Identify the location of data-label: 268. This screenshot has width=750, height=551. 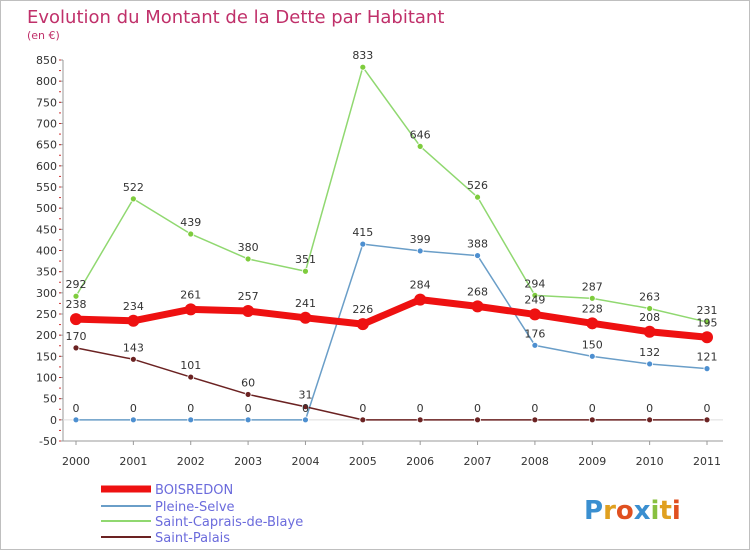
(477, 291).